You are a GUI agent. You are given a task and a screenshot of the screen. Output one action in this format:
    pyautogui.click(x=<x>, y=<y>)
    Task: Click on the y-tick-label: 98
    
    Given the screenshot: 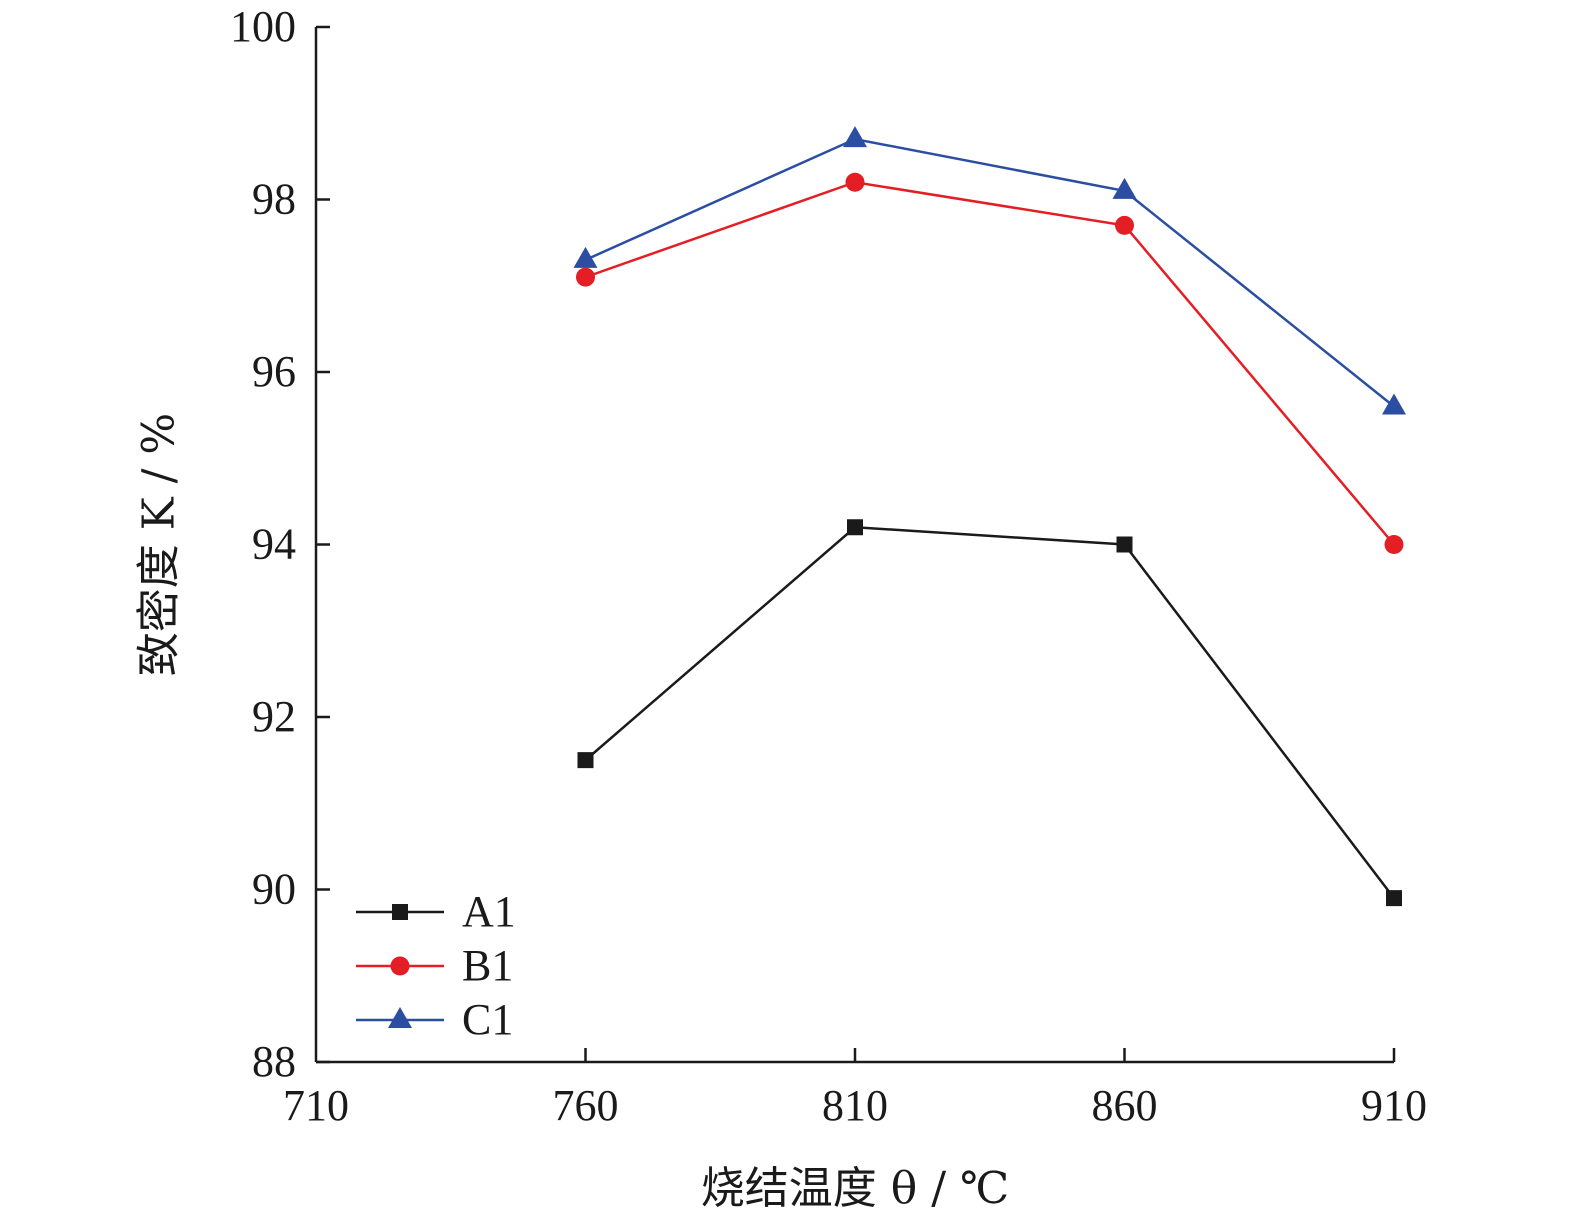 What is the action you would take?
    pyautogui.click(x=274, y=199)
    